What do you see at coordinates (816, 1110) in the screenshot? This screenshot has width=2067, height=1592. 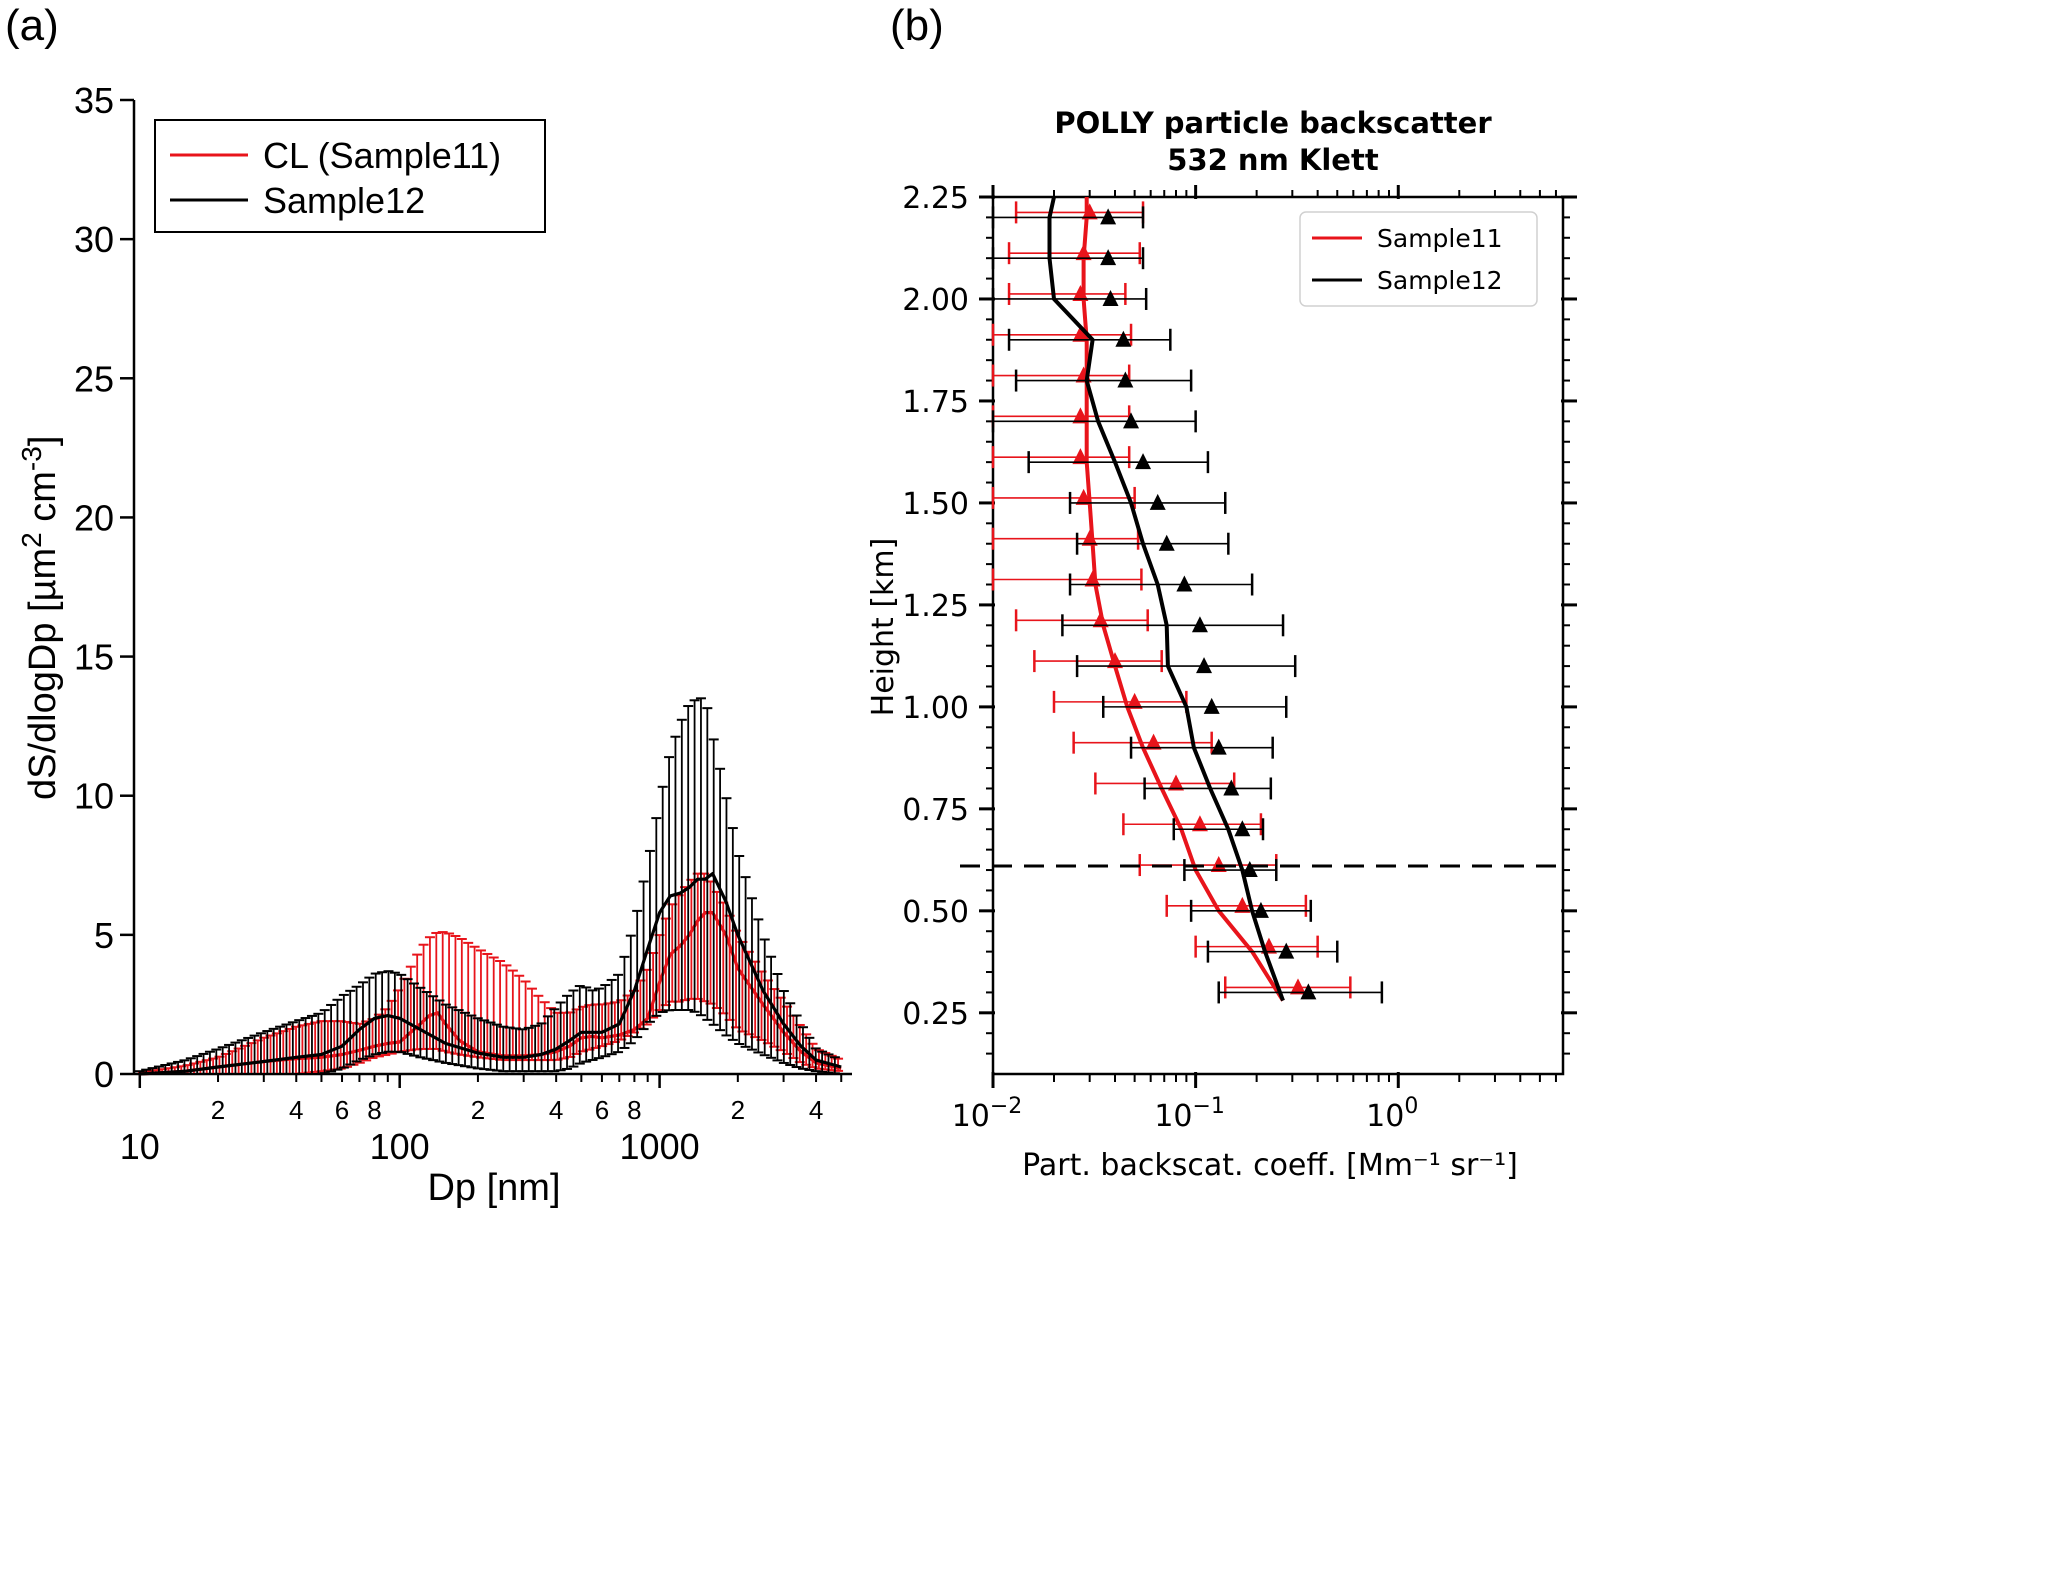 I see `a-x-minor-label-2-4: 4` at bounding box center [816, 1110].